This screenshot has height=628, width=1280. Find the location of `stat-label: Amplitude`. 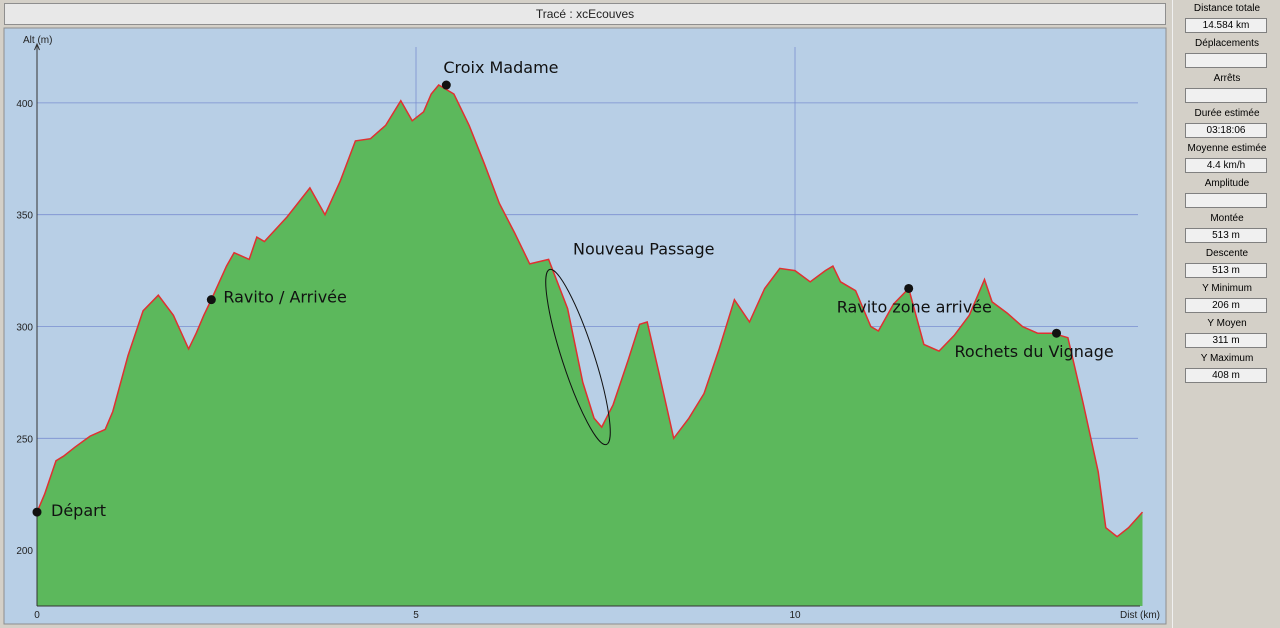

stat-label: Amplitude is located at coordinates (1227, 183).